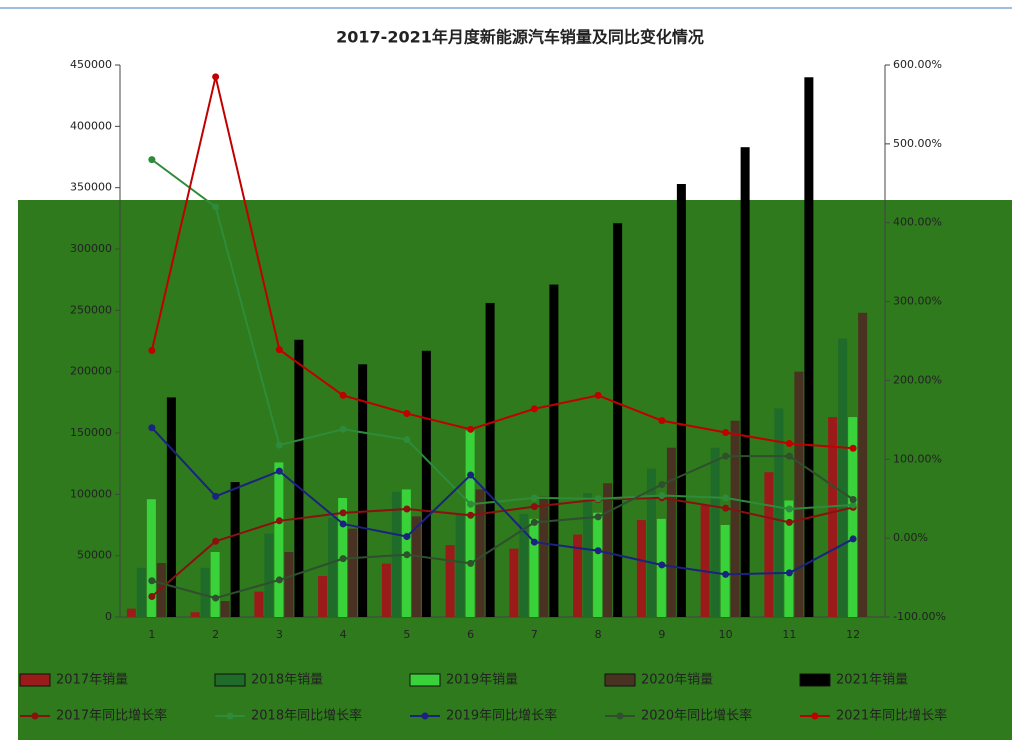  I want to click on chart-title: 2017-2021年月度新能源汽车销量及同比变化情况, so click(520, 37).